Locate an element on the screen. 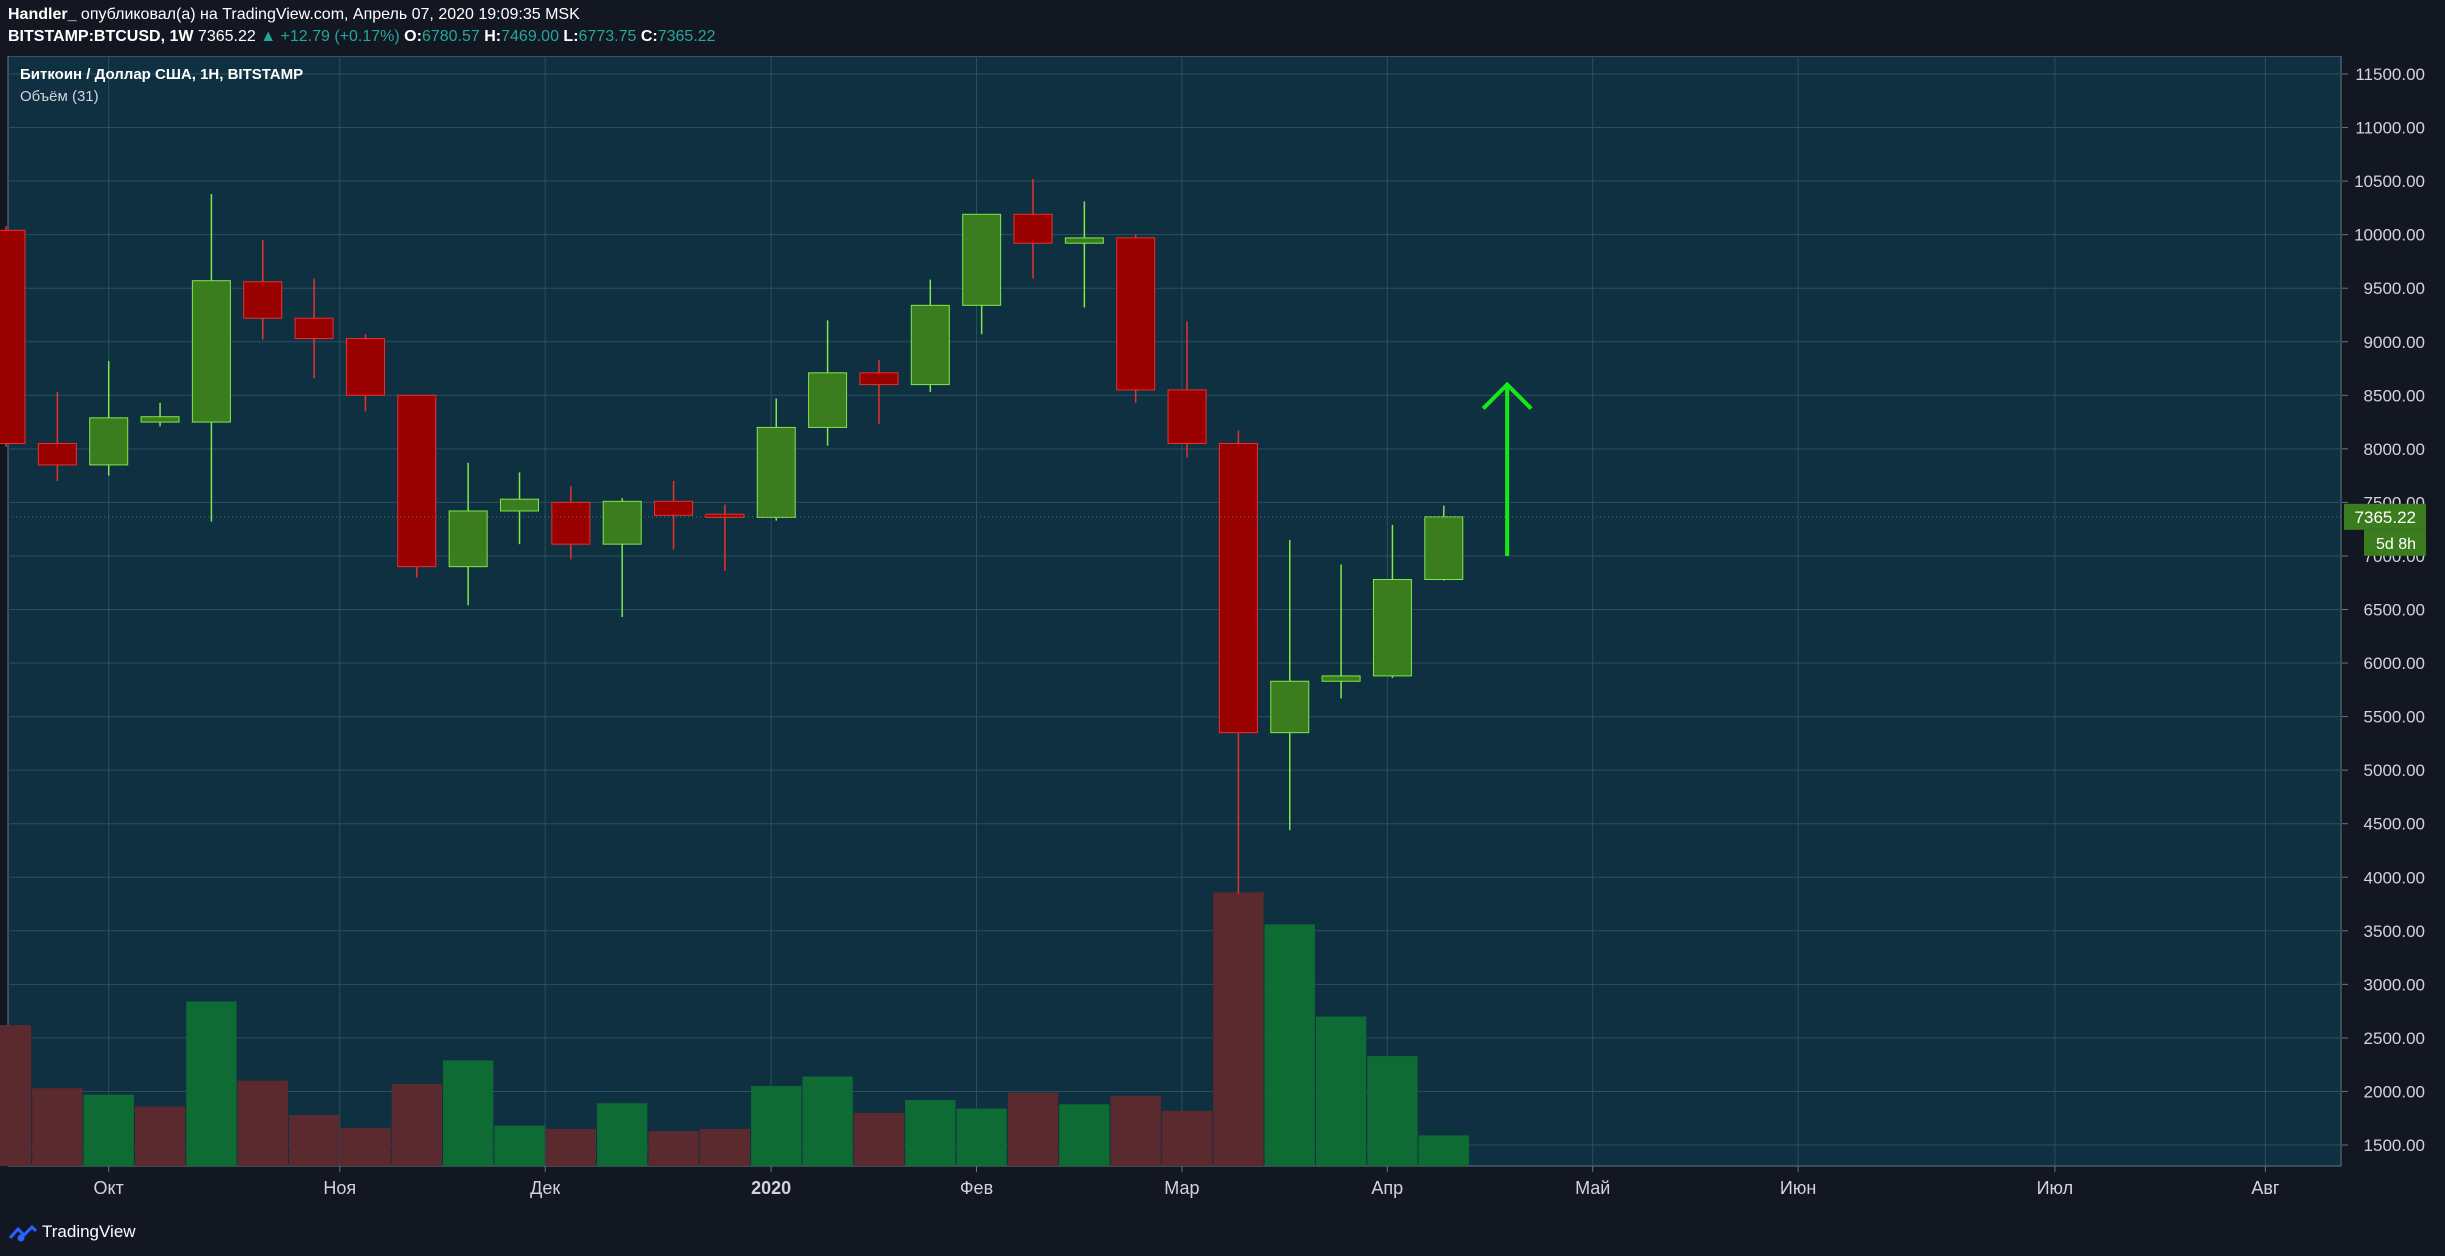 This screenshot has width=2445, height=1256. low-value: 6773.75 is located at coordinates (607, 36).